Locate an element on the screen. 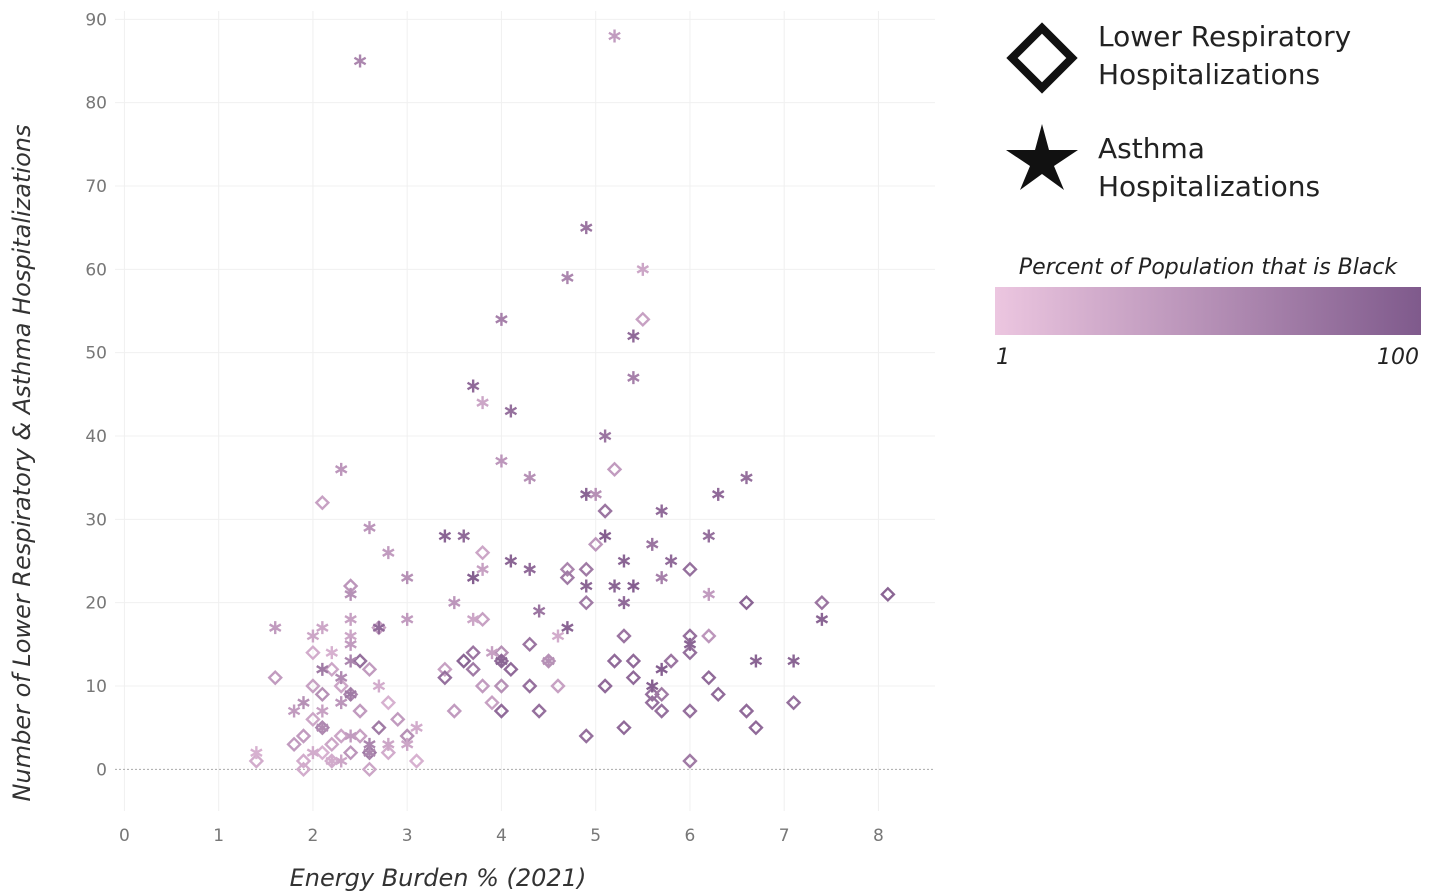 Image resolution: width=1435 pixels, height=894 pixels. y-tick-label: 80 is located at coordinates (96, 104).